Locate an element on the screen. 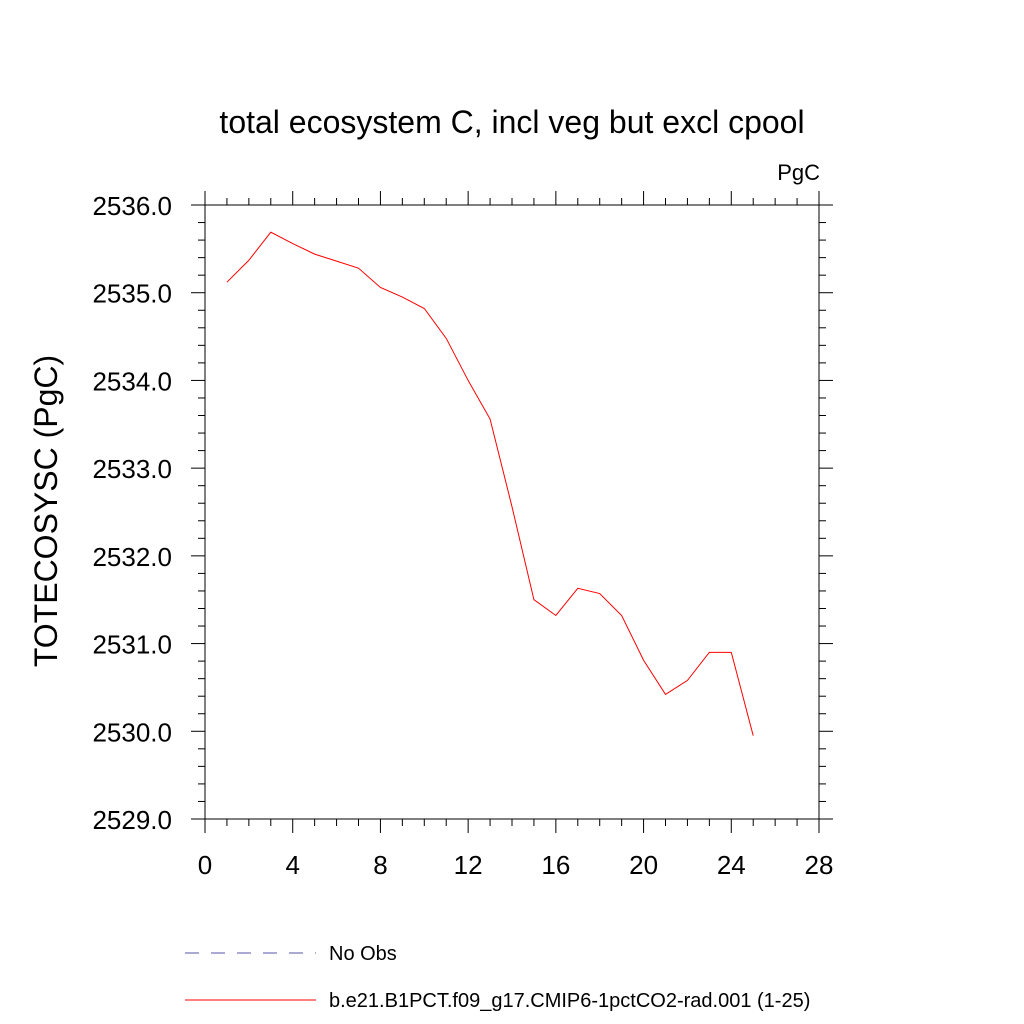 Image resolution: width=1024 pixels, height=1024 pixels. y-tick-label: 2530.0 is located at coordinates (132, 732).